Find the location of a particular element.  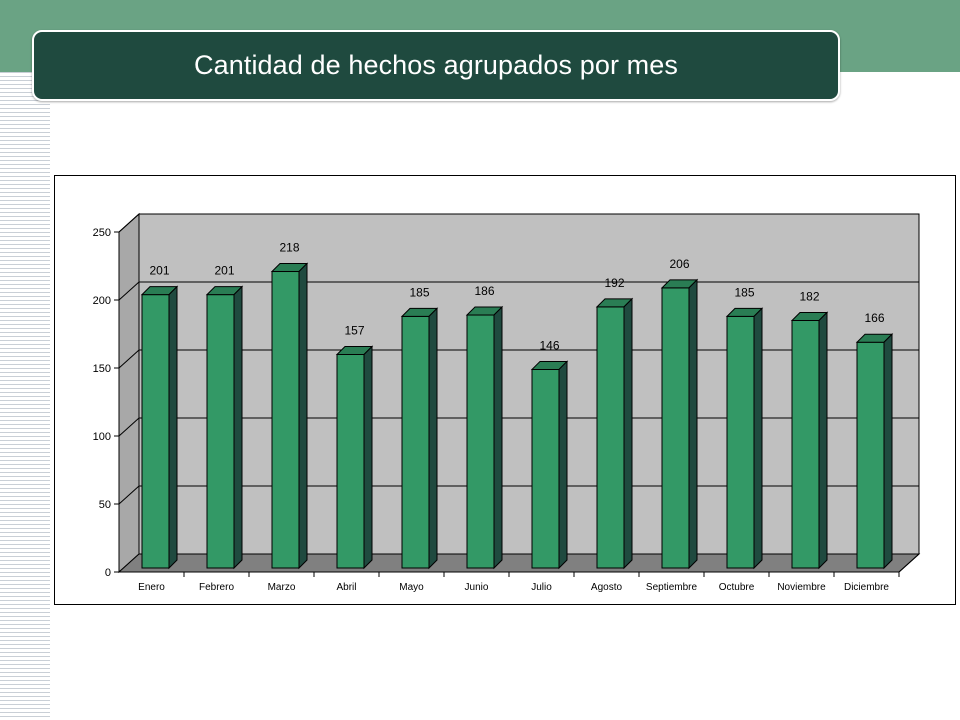

y-tick-label: 200 is located at coordinates (102, 301).